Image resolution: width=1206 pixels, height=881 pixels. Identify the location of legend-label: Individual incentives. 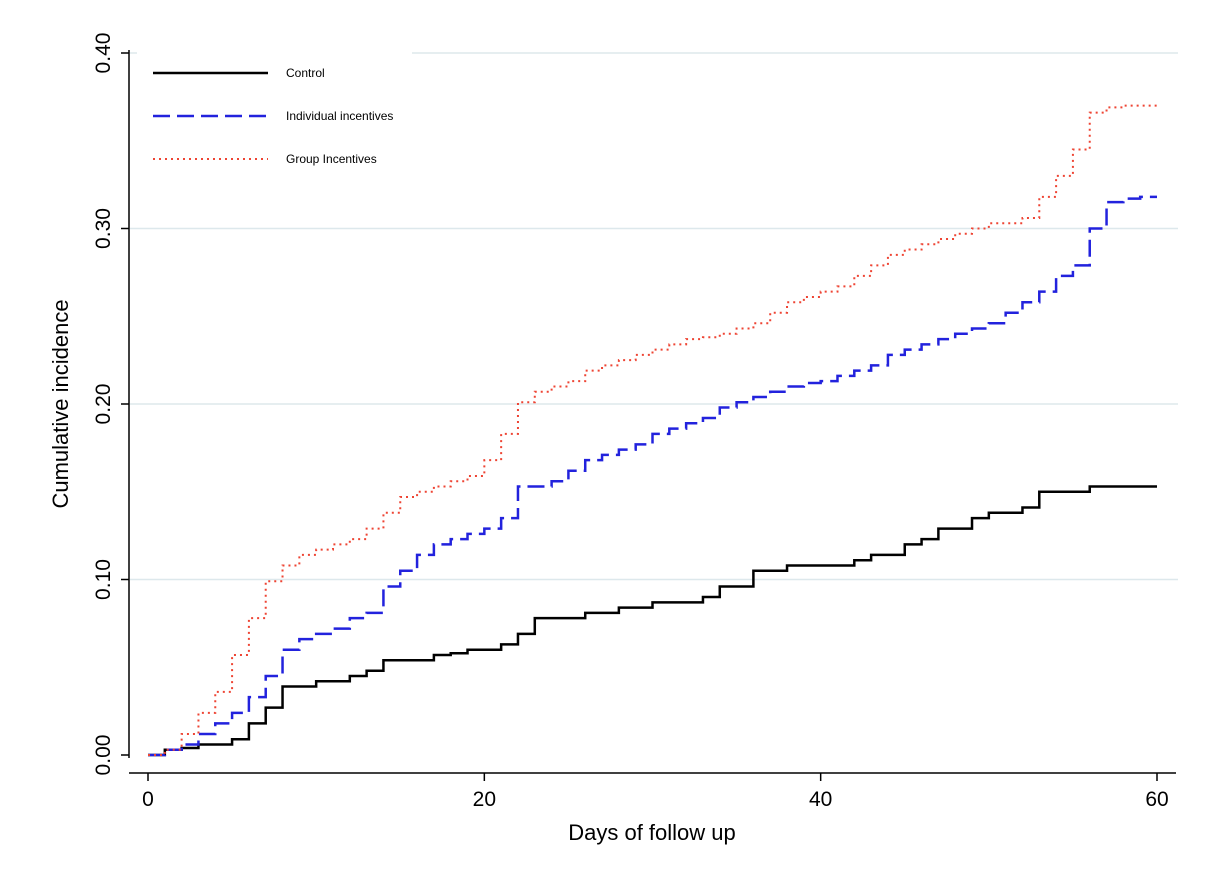
(339, 116).